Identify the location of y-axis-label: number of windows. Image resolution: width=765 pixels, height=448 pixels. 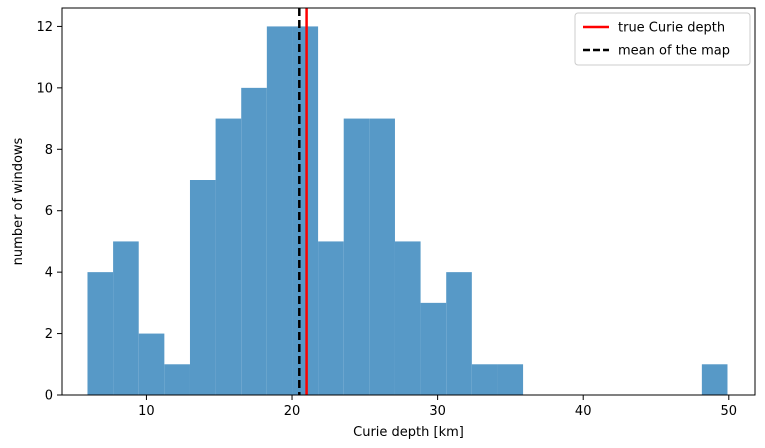
(18, 201).